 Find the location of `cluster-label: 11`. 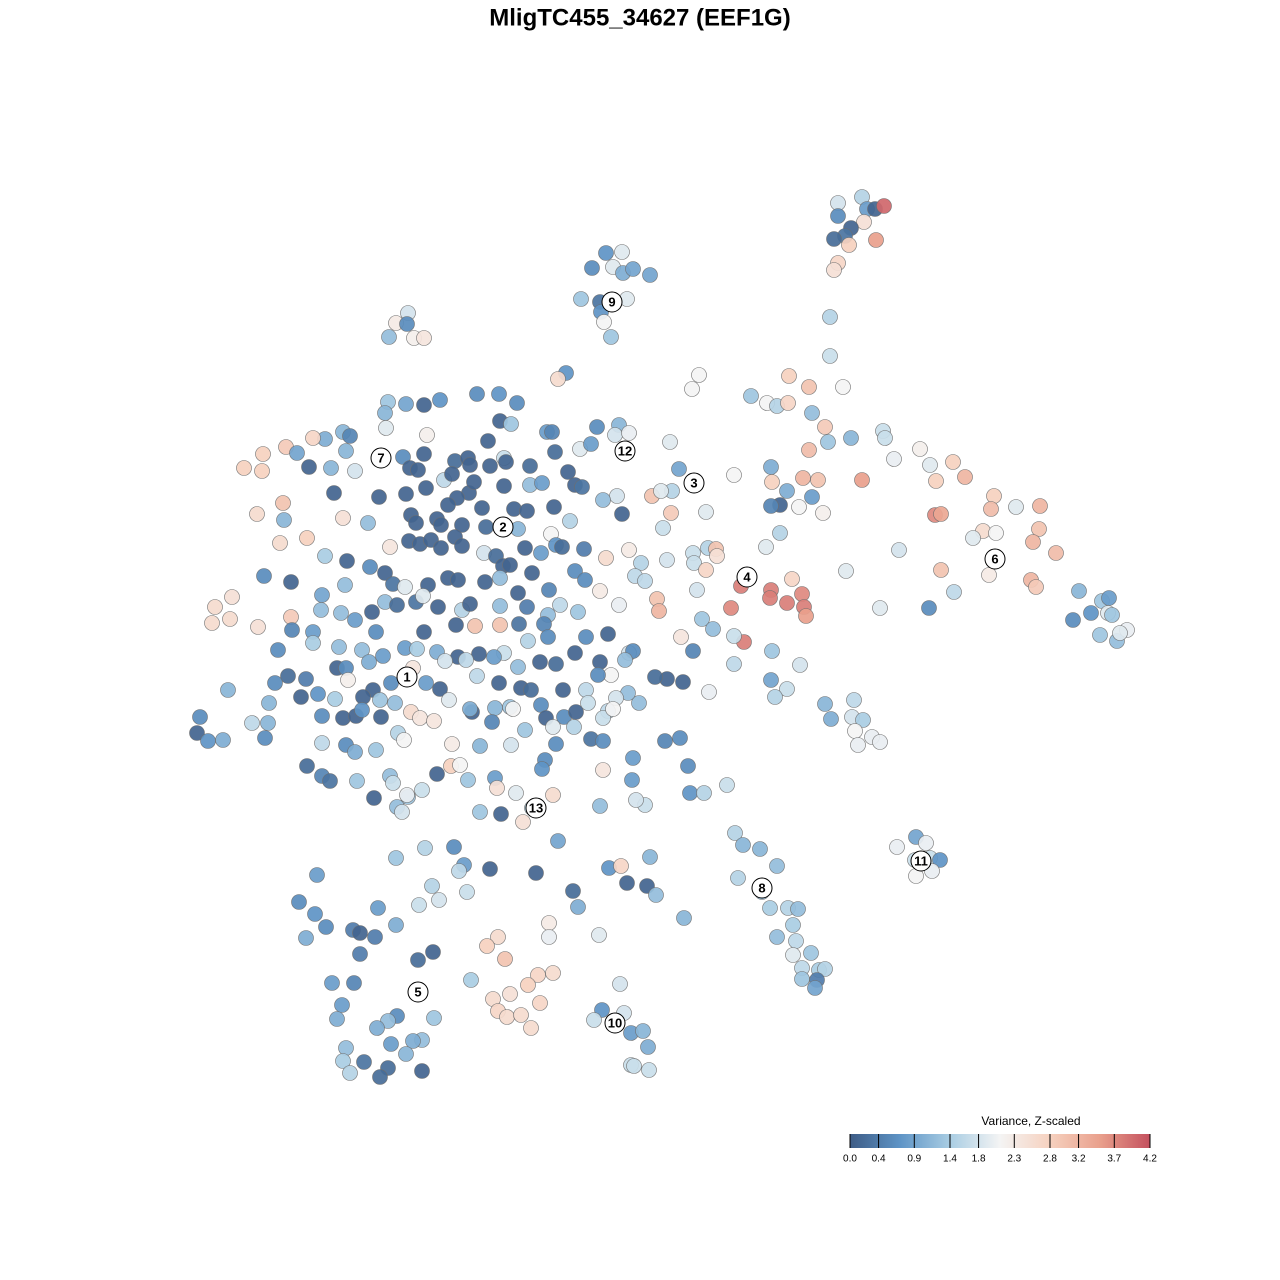

cluster-label: 11 is located at coordinates (921, 860).